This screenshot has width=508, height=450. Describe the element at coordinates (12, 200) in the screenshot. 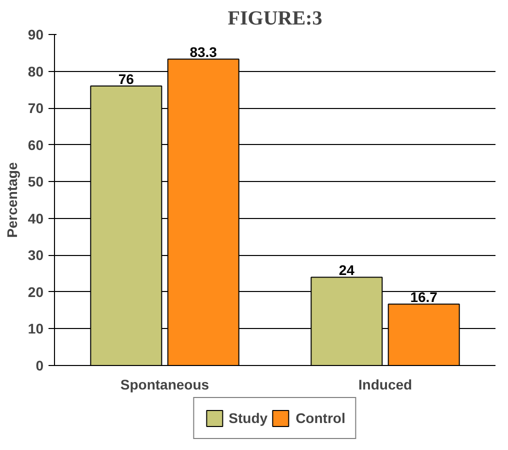

I see `y-axis-title: Percentage` at that location.